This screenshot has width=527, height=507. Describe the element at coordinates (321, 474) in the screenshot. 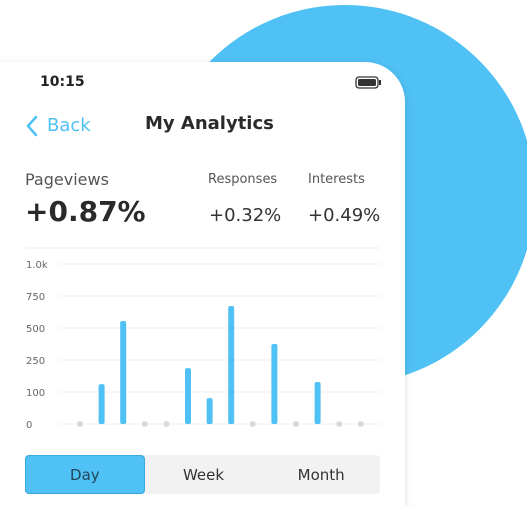

I see `tab: Month` at that location.